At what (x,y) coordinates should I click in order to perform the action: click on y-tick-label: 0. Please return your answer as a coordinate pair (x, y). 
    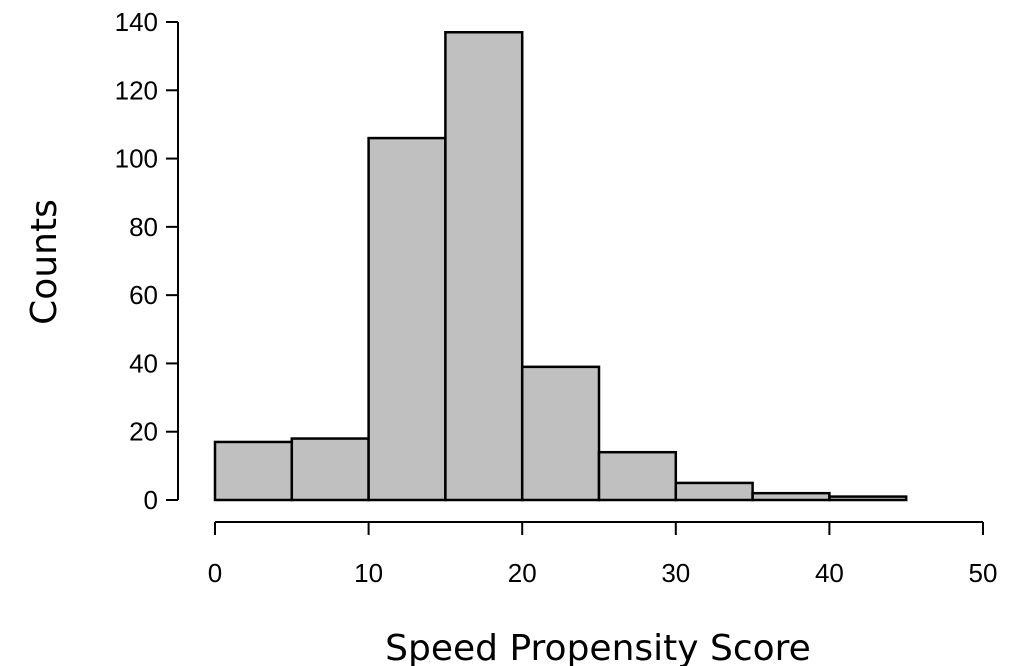
    Looking at the image, I should click on (151, 500).